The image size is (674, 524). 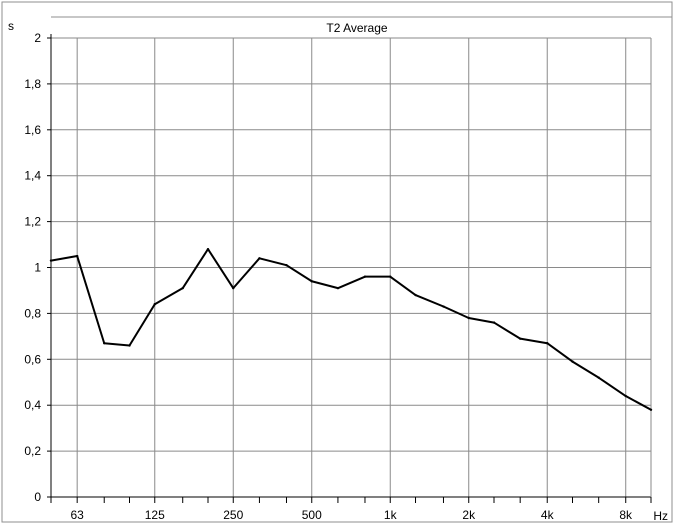 I want to click on y-tick-label: 0,2, so click(x=32, y=451).